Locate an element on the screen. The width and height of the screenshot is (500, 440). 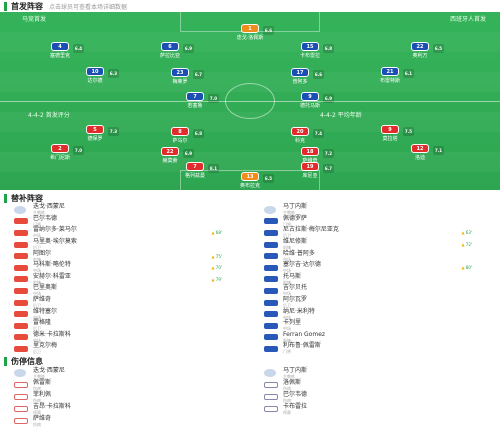
list-item: 德米·卡拉斯科 中场 is located at coordinates (132, 337).